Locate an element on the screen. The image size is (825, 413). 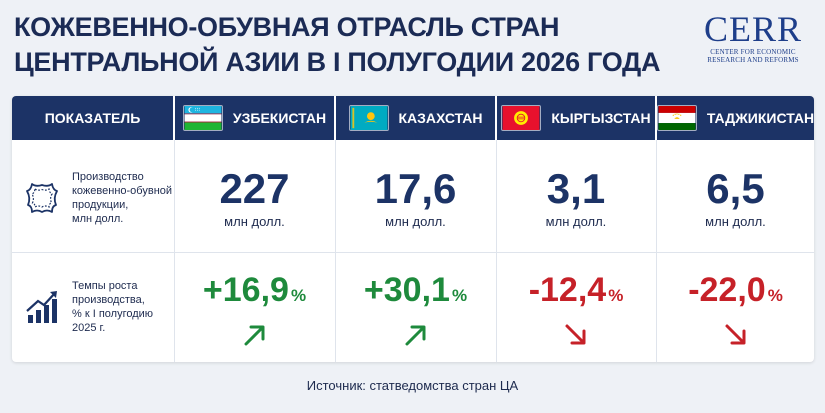
header-indicator: ПОКАЗАТЕЛЬ is located at coordinates (92, 118).